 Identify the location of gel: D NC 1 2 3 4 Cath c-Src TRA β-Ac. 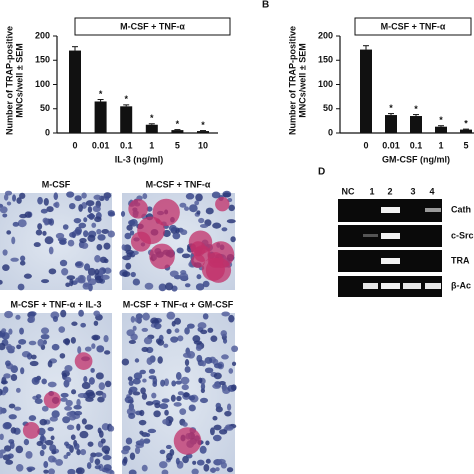
(396, 232).